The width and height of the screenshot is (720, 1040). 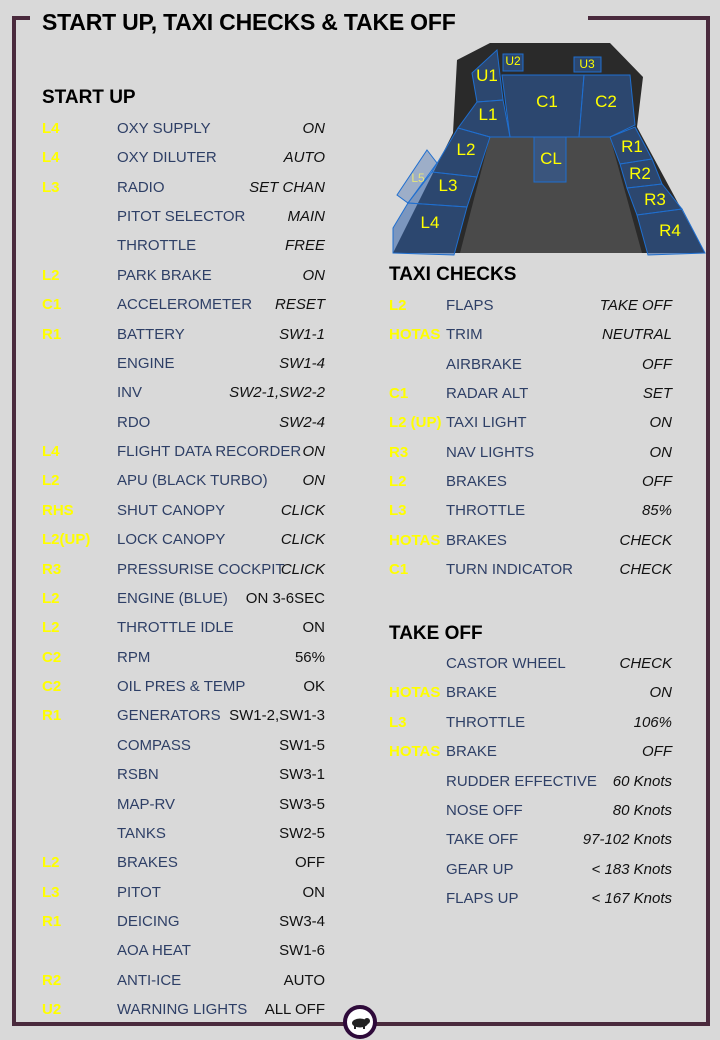 I want to click on panel-label: C1, so click(x=547, y=101).